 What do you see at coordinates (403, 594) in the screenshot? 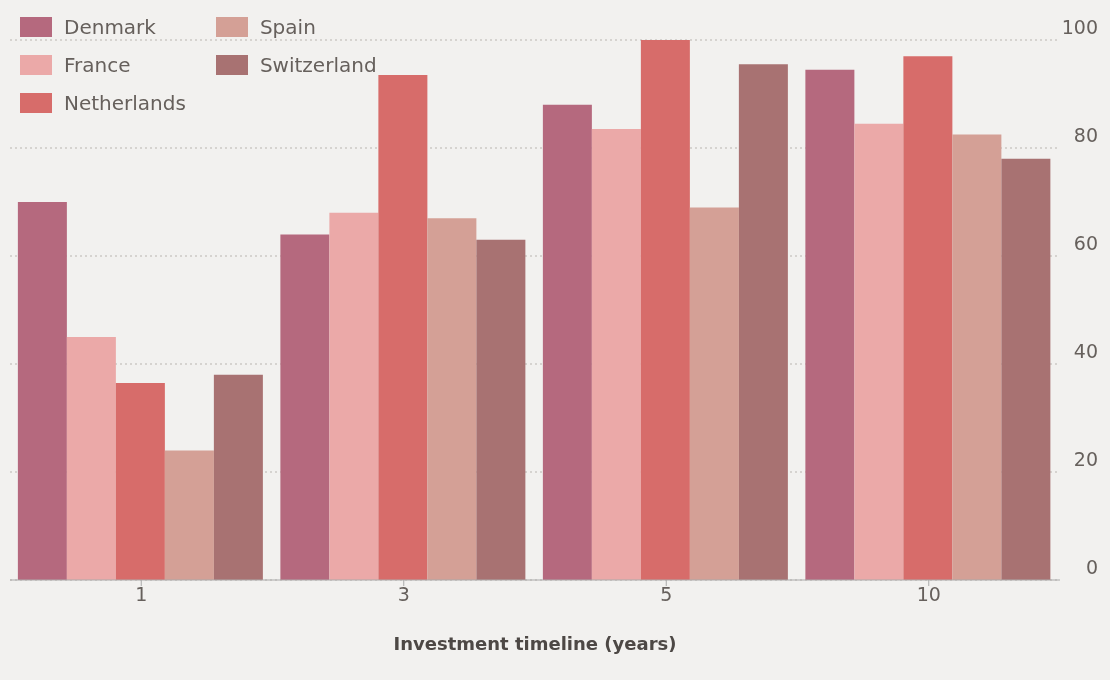
I see `x-tick-label: 3` at bounding box center [403, 594].